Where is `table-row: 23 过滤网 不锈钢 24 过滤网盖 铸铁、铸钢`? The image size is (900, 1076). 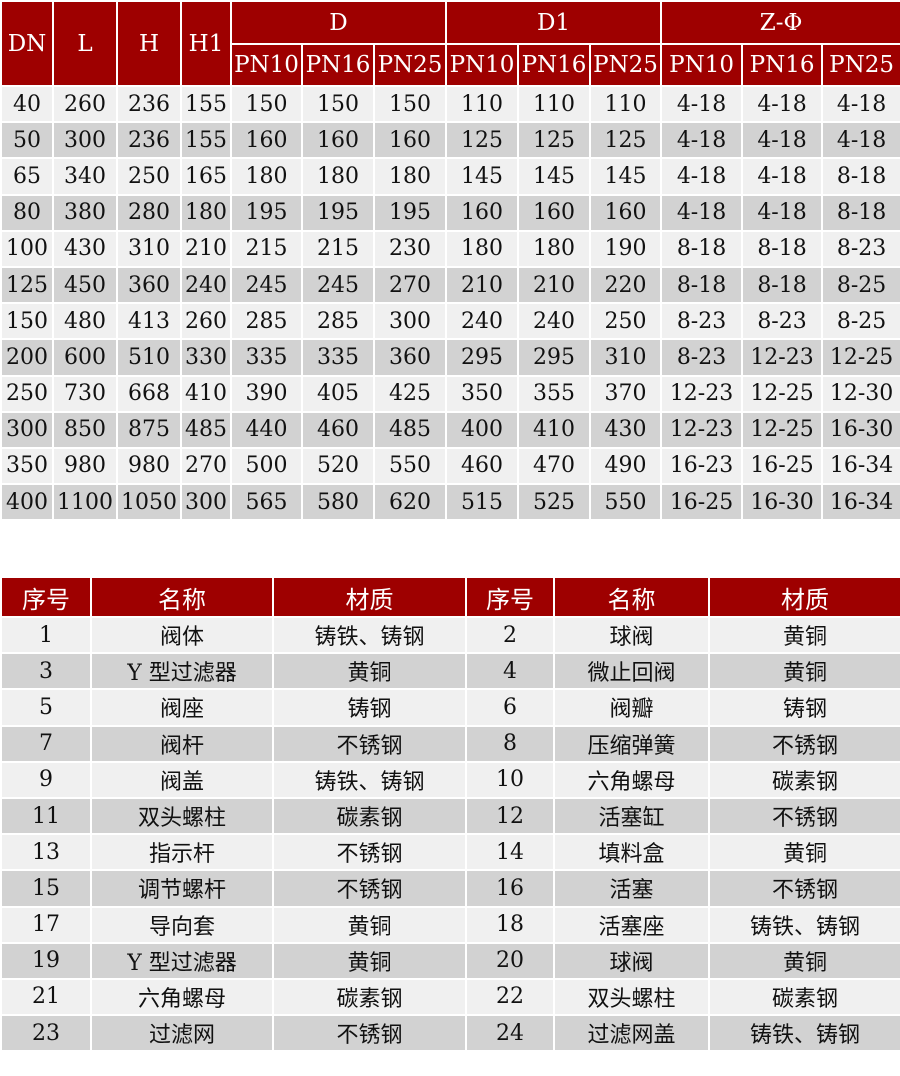
table-row: 23 过滤网 不锈钢 24 过滤网盖 铸铁、铸钢 is located at coordinates (450, 1033).